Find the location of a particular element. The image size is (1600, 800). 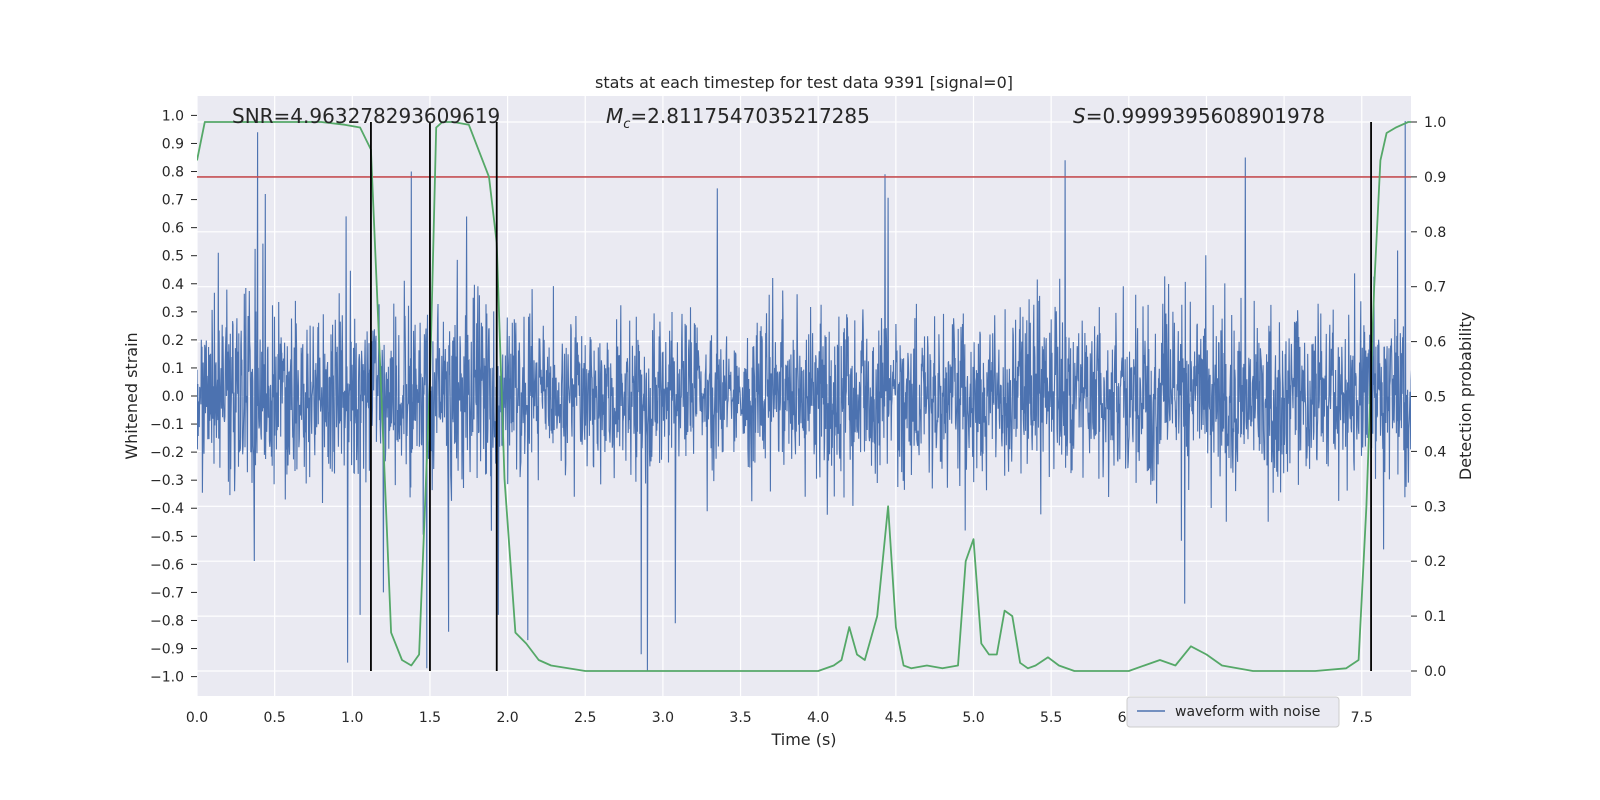

x-tick-label: 2.0 is located at coordinates (507, 718).